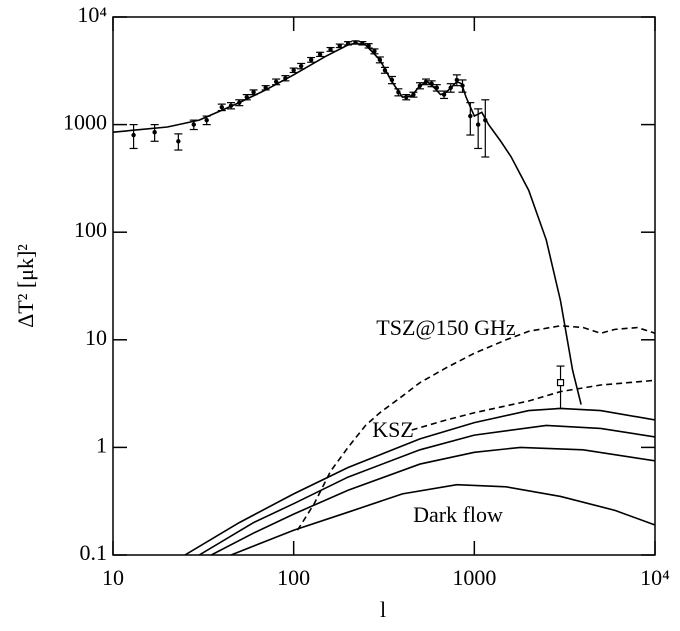 Image resolution: width=680 pixels, height=631 pixels. I want to click on y-tick-label: 10⁴, so click(92, 14).